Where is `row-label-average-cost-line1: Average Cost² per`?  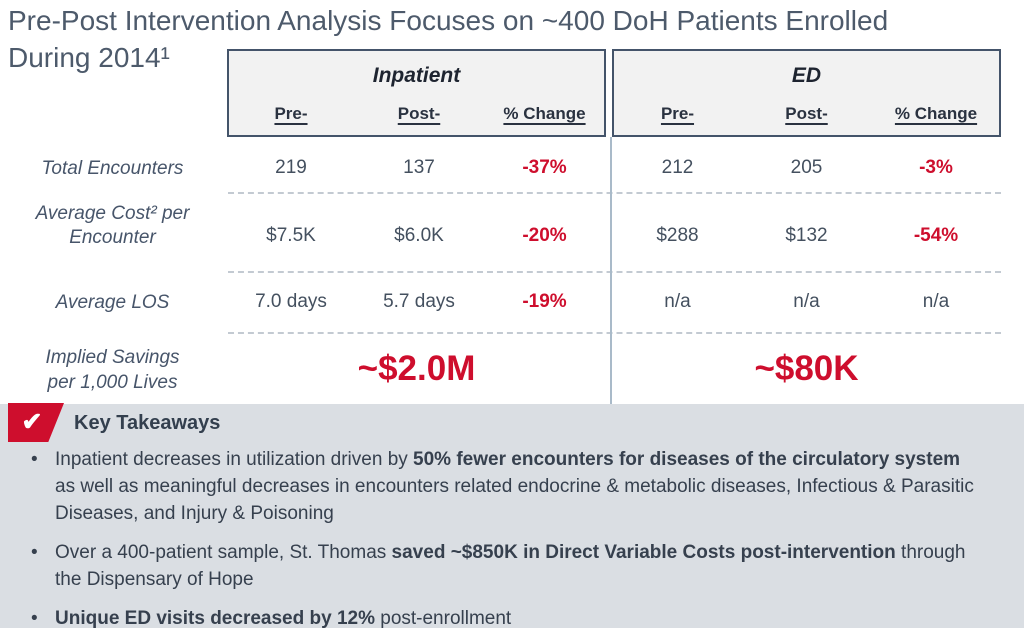 row-label-average-cost-line1: Average Cost² per is located at coordinates (112, 213).